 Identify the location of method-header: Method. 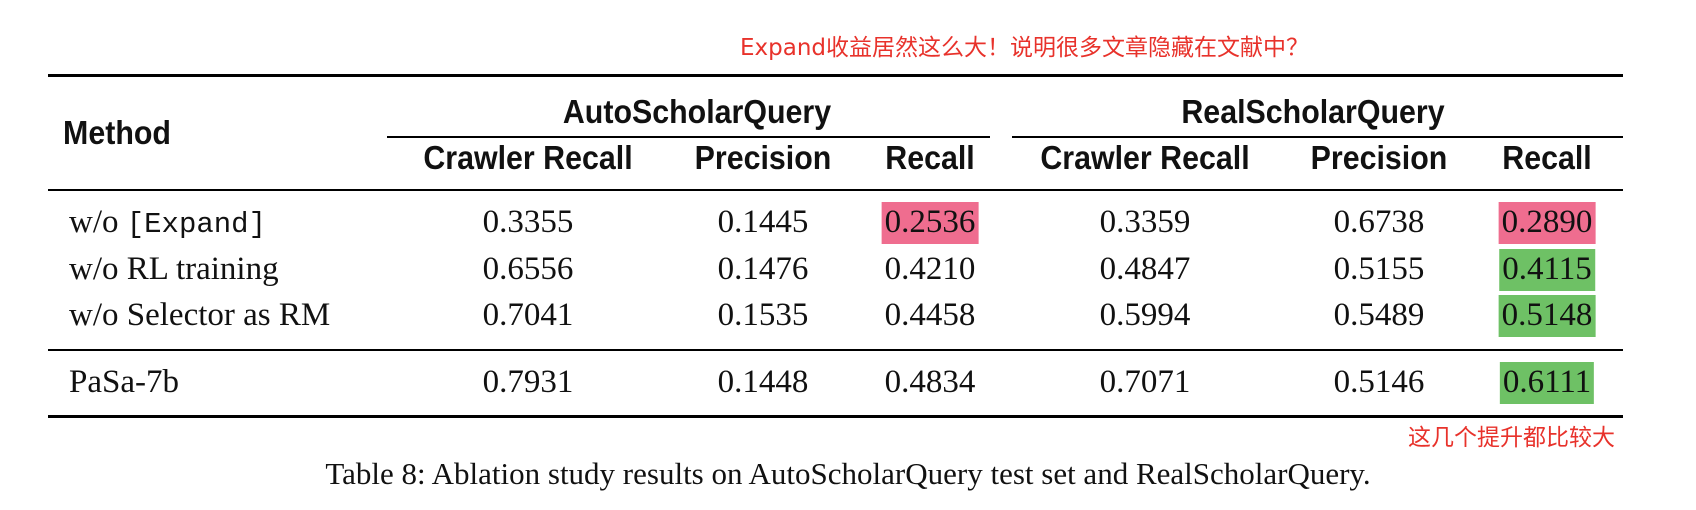
(117, 132).